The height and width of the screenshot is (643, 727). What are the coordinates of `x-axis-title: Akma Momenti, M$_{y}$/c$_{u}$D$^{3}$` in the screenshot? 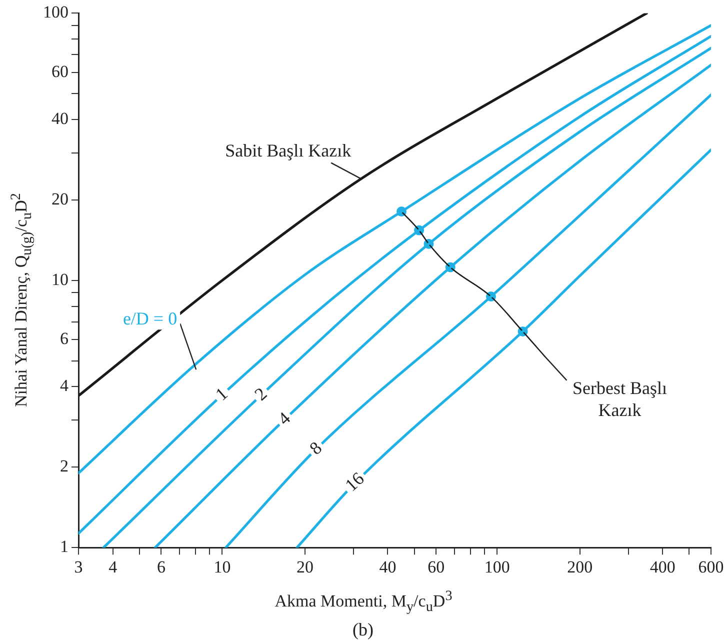 It's located at (364, 602).